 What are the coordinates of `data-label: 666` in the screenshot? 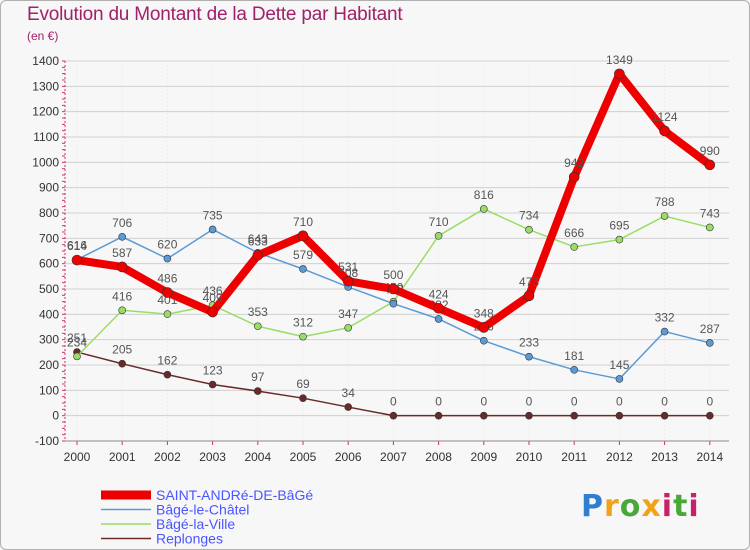 It's located at (574, 233).